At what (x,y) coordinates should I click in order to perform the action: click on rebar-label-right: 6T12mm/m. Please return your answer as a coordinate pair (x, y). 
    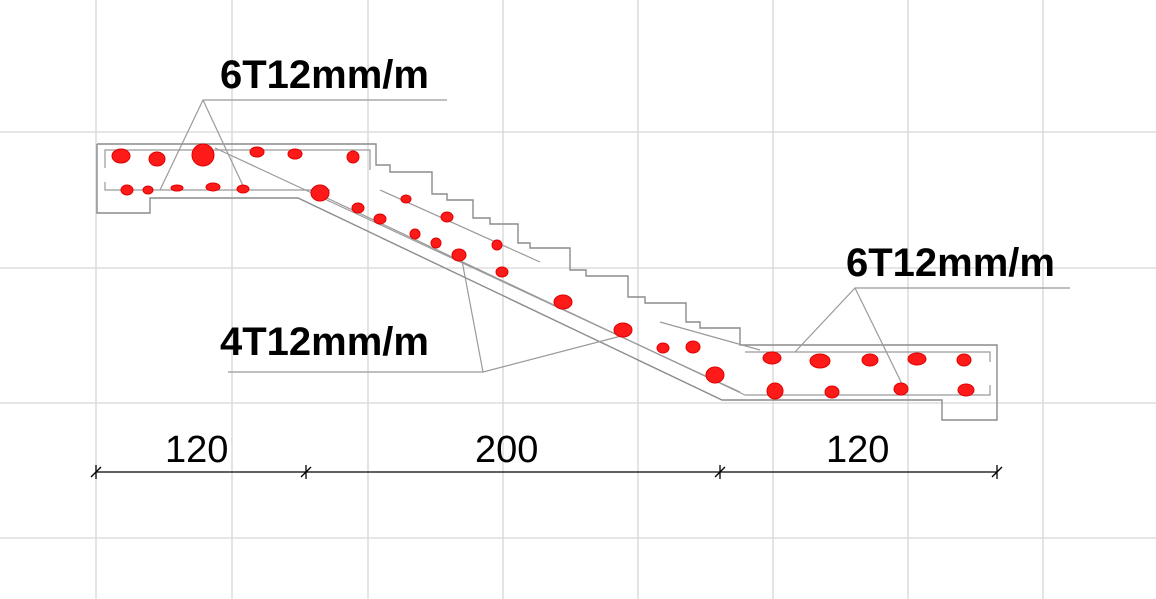
    Looking at the image, I should click on (950, 263).